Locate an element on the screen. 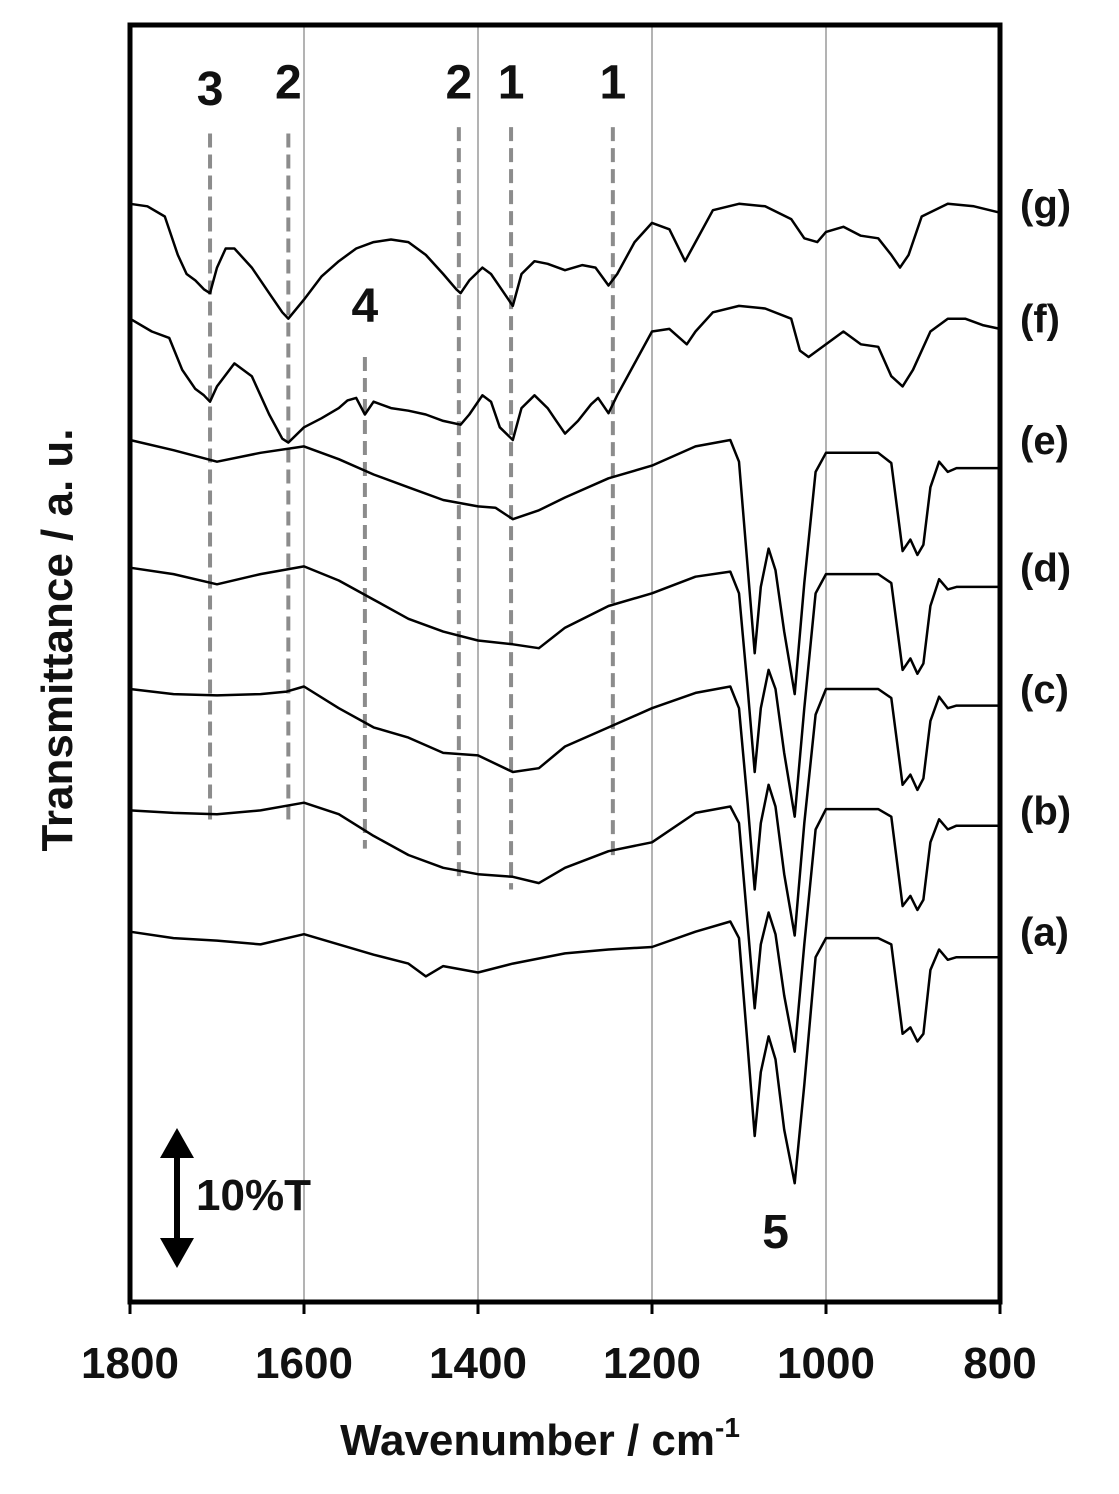  scale-bar-arrow-down-icon is located at coordinates (177, 1253).